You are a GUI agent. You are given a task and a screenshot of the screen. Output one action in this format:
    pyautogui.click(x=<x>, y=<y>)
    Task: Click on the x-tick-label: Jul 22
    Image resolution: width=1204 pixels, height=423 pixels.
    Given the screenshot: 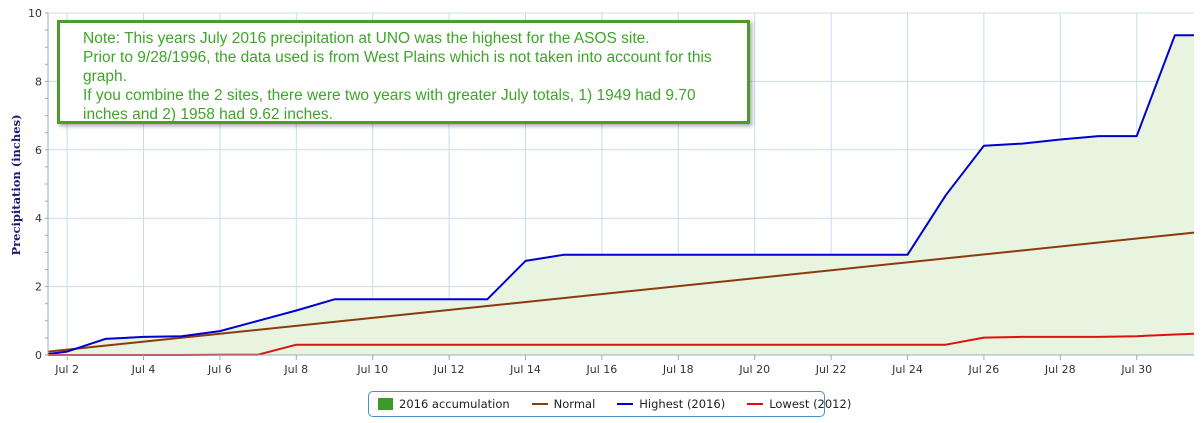 What is the action you would take?
    pyautogui.click(x=831, y=369)
    